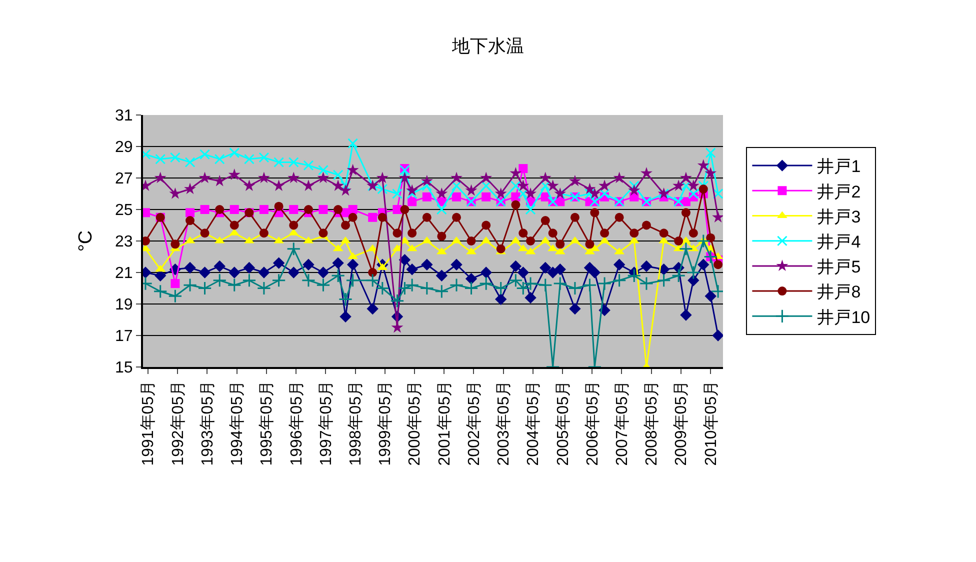 The height and width of the screenshot is (562, 976). Describe the element at coordinates (124, 273) in the screenshot. I see `y-tick-label: 21` at that location.